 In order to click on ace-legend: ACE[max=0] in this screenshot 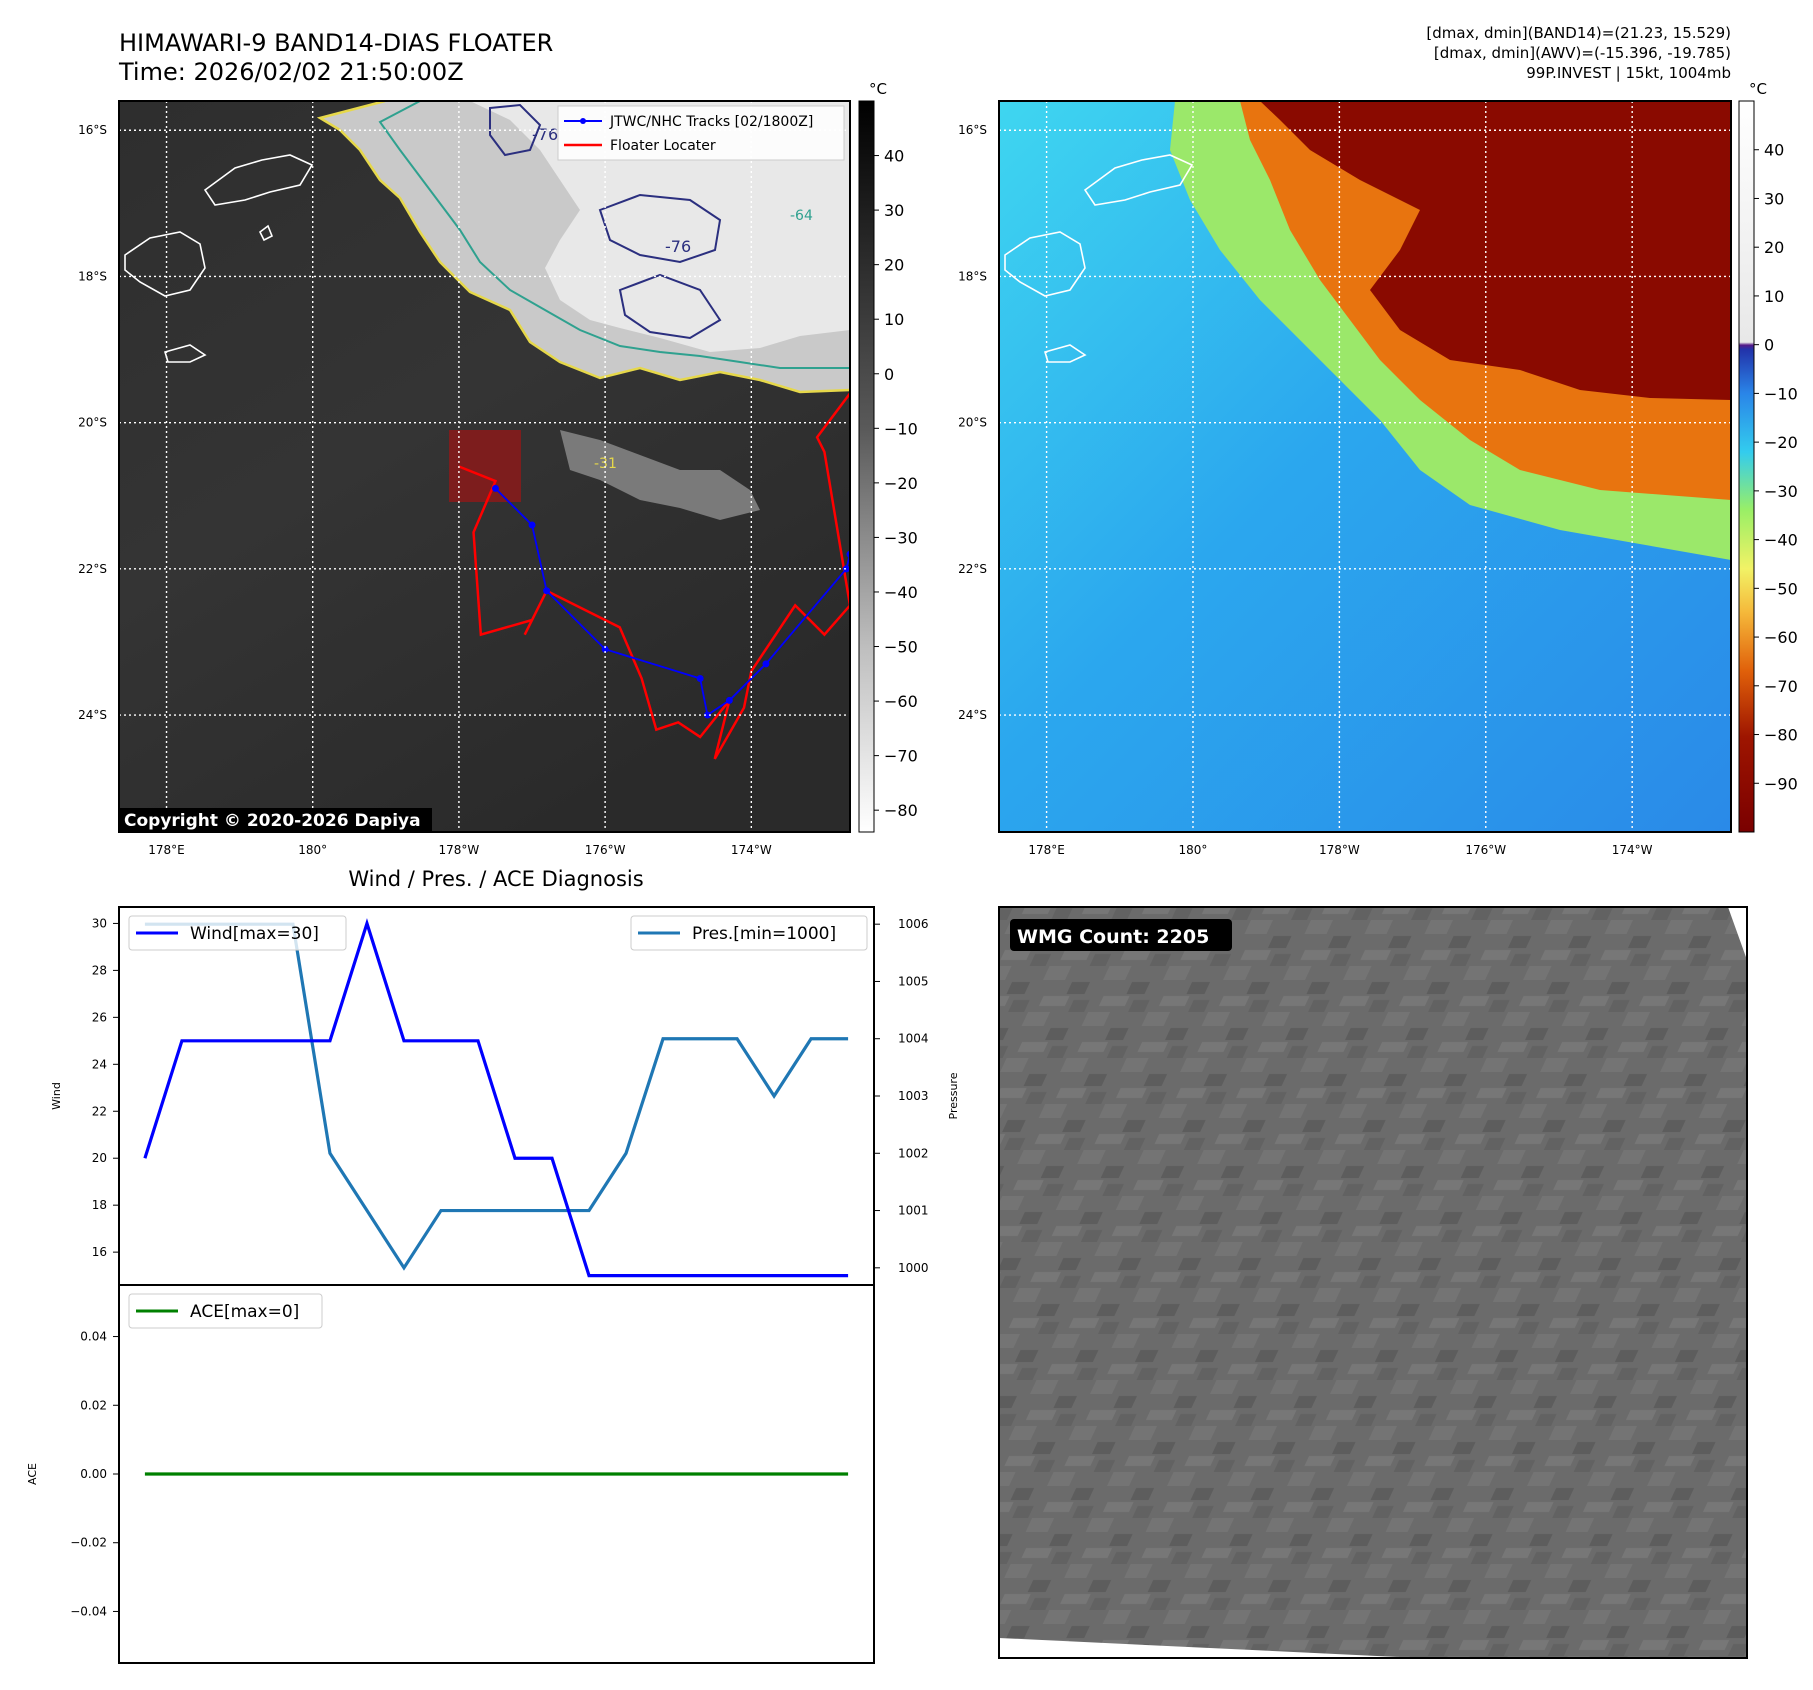, I will do `click(225, 1311)`.